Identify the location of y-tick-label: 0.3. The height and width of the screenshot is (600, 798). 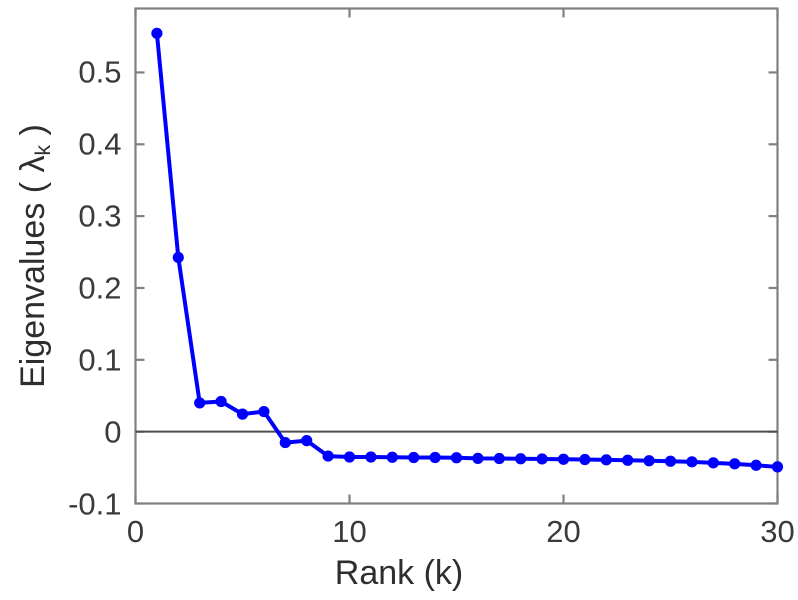
(100, 216).